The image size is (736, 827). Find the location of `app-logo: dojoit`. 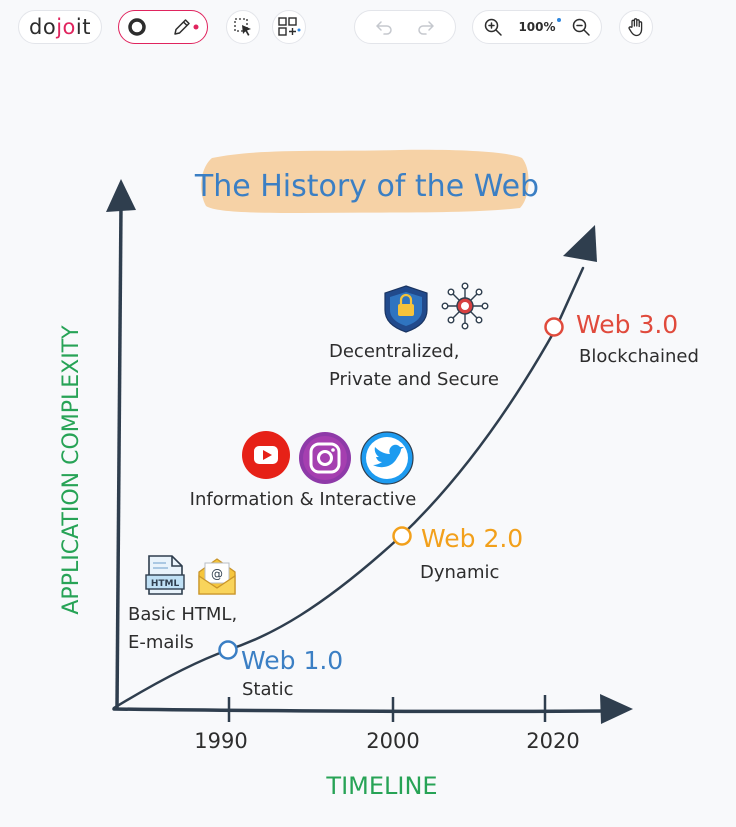

app-logo: dojoit is located at coordinates (60, 27).